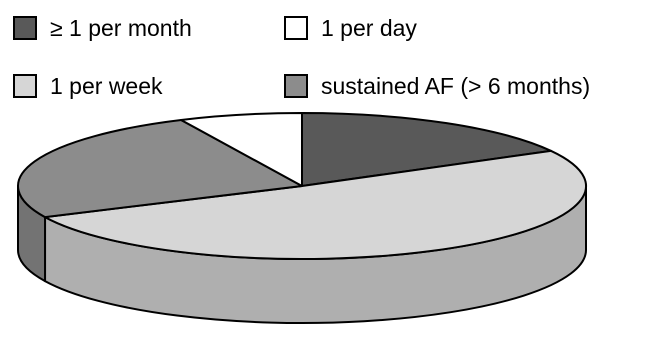 Image resolution: width=649 pixels, height=339 pixels. Describe the element at coordinates (106, 86) in the screenshot. I see `legend-label-1-per-week: 1 per week` at that location.